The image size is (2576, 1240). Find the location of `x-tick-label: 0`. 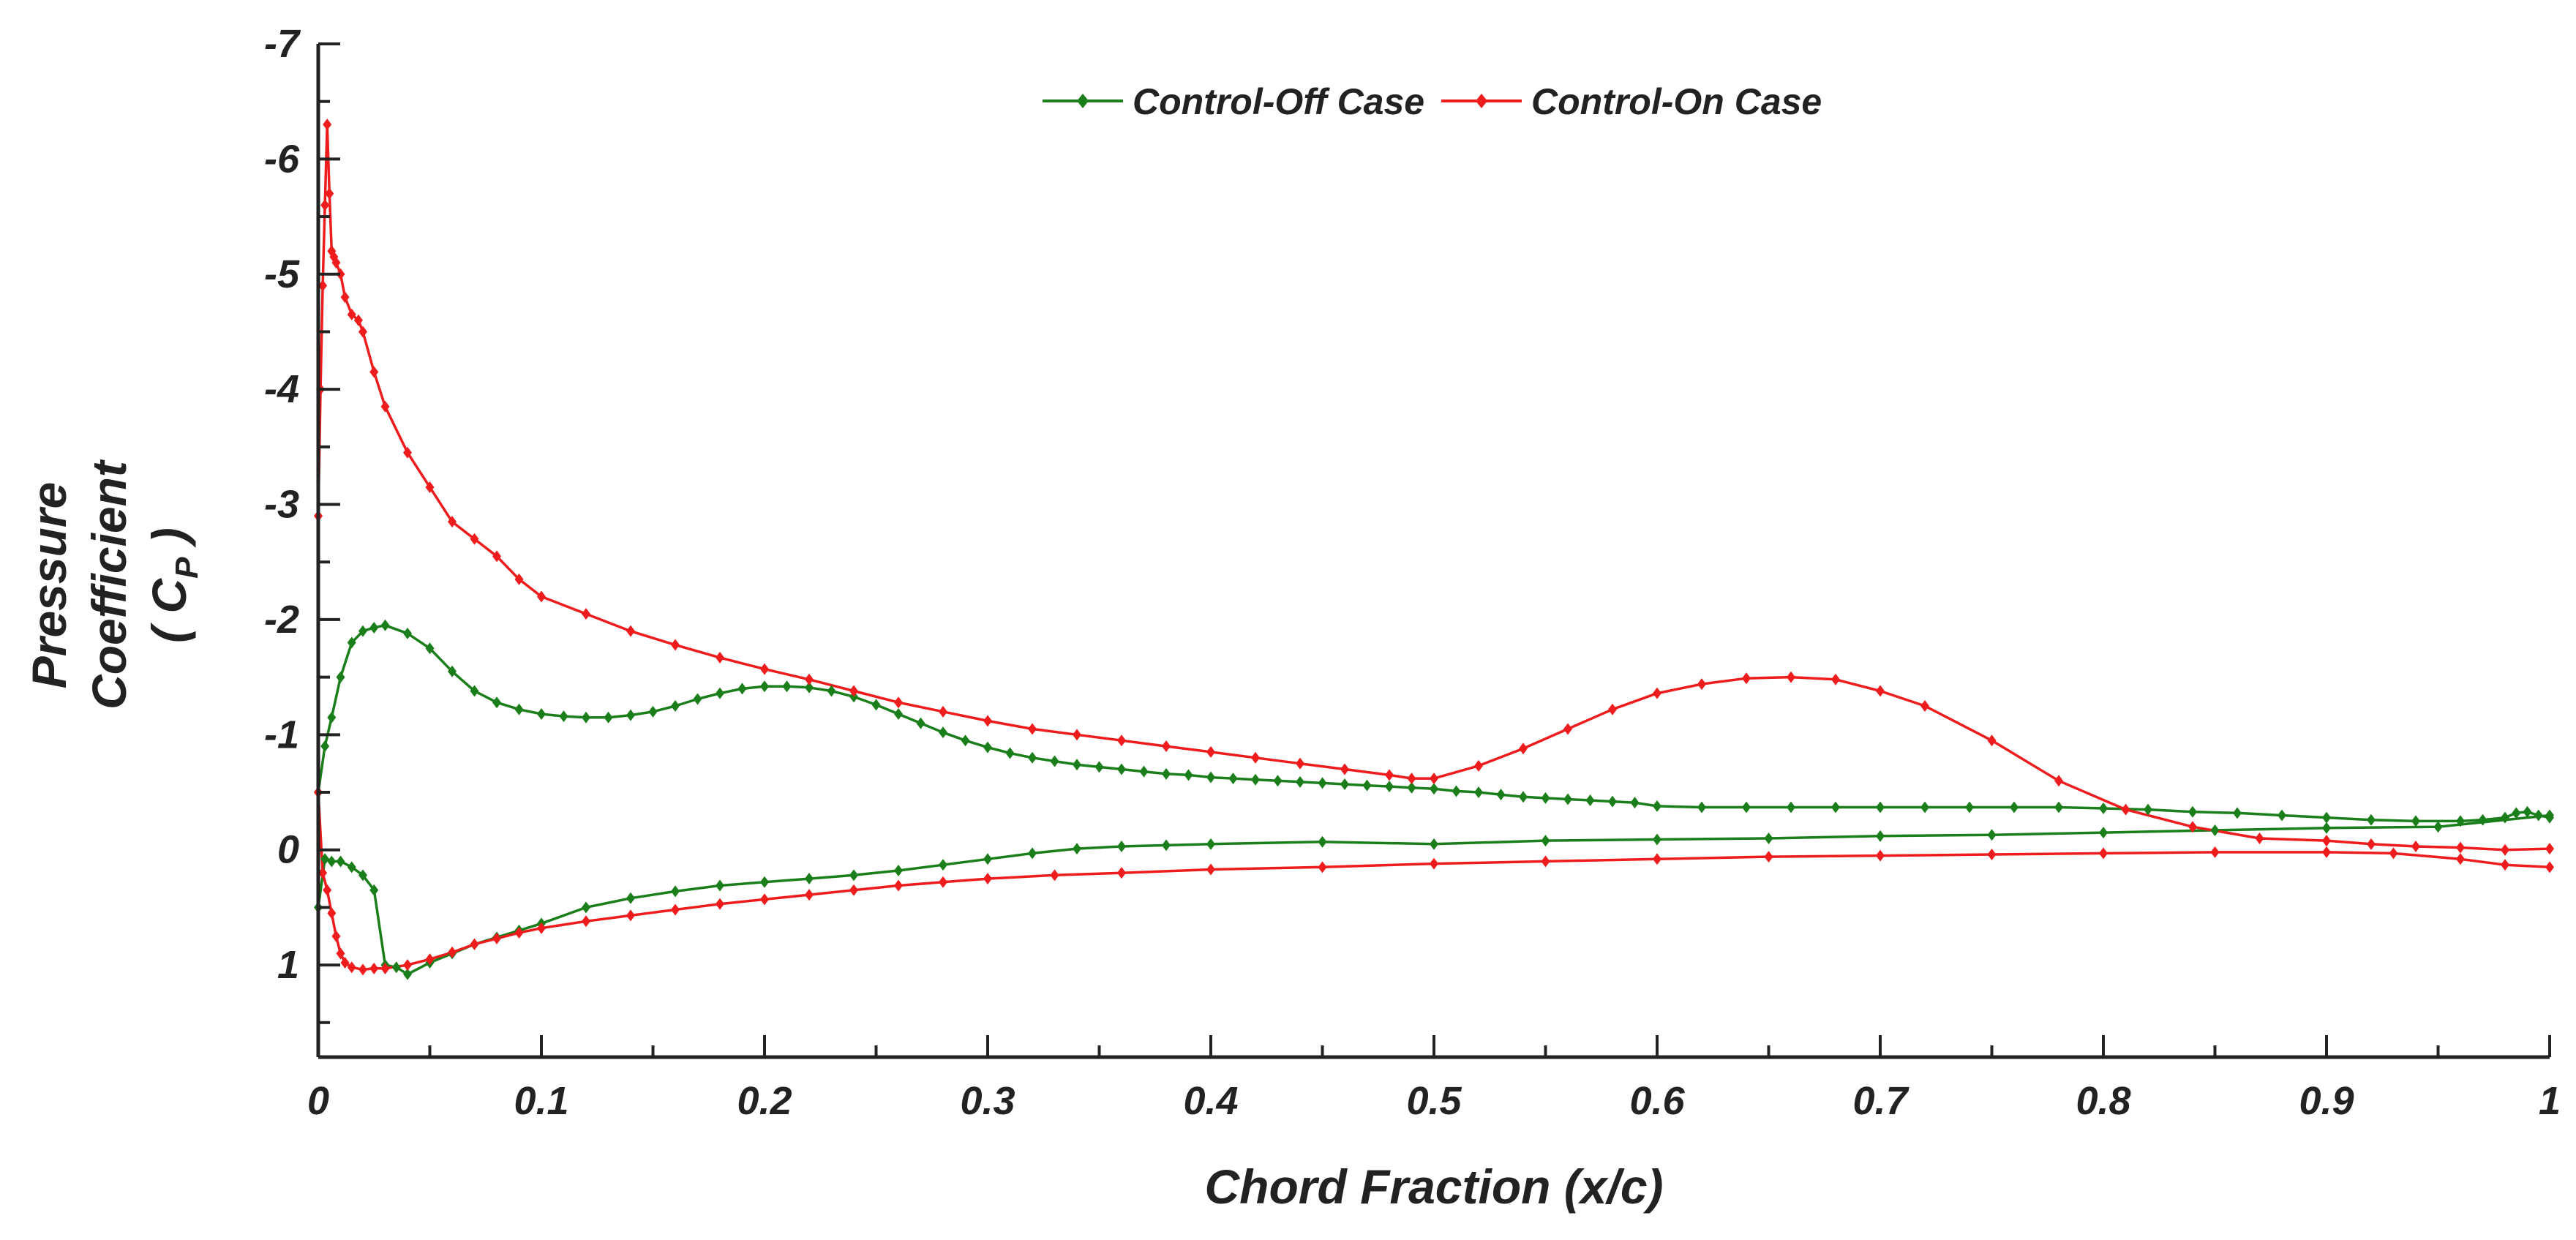

x-tick-label: 0 is located at coordinates (318, 1101).